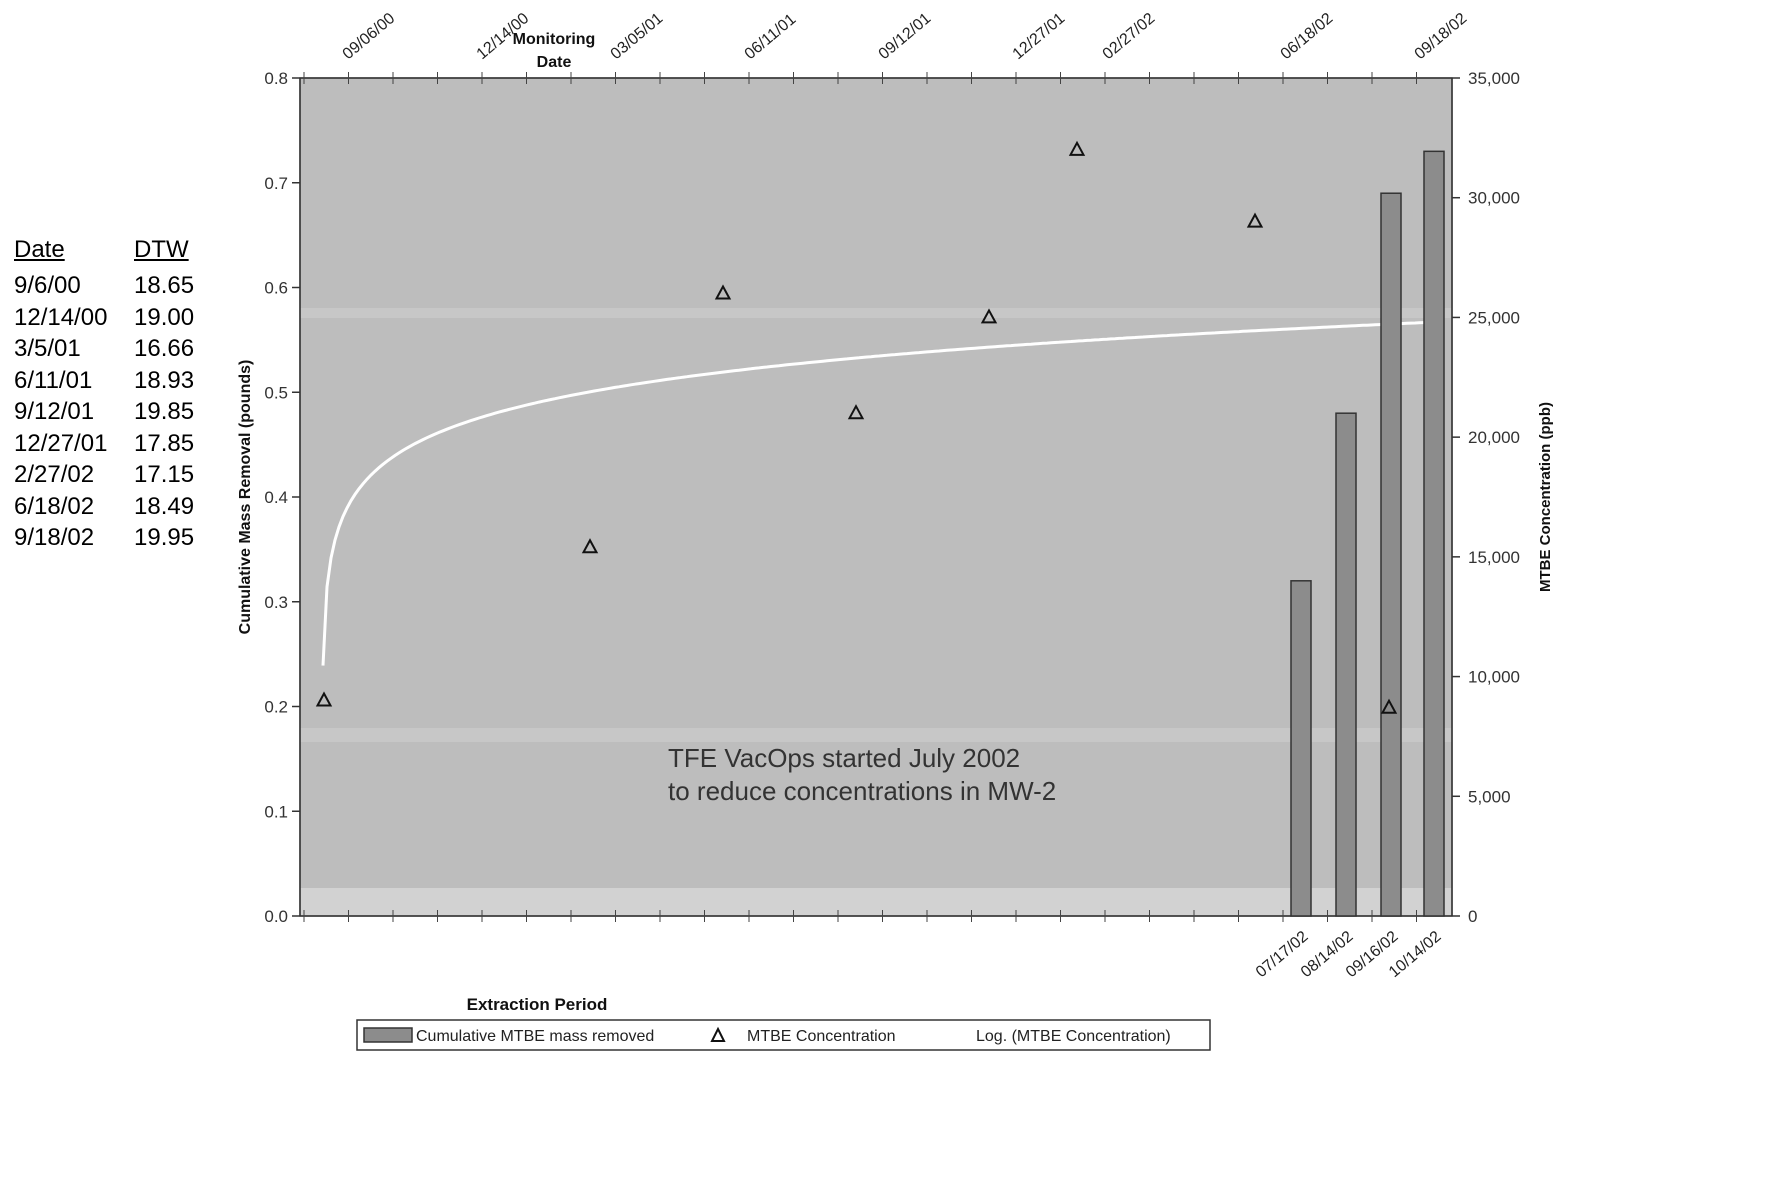 This screenshot has width=1769, height=1192. What do you see at coordinates (1489, 796) in the screenshot?
I see `right-axis-tick-label: 5,000` at bounding box center [1489, 796].